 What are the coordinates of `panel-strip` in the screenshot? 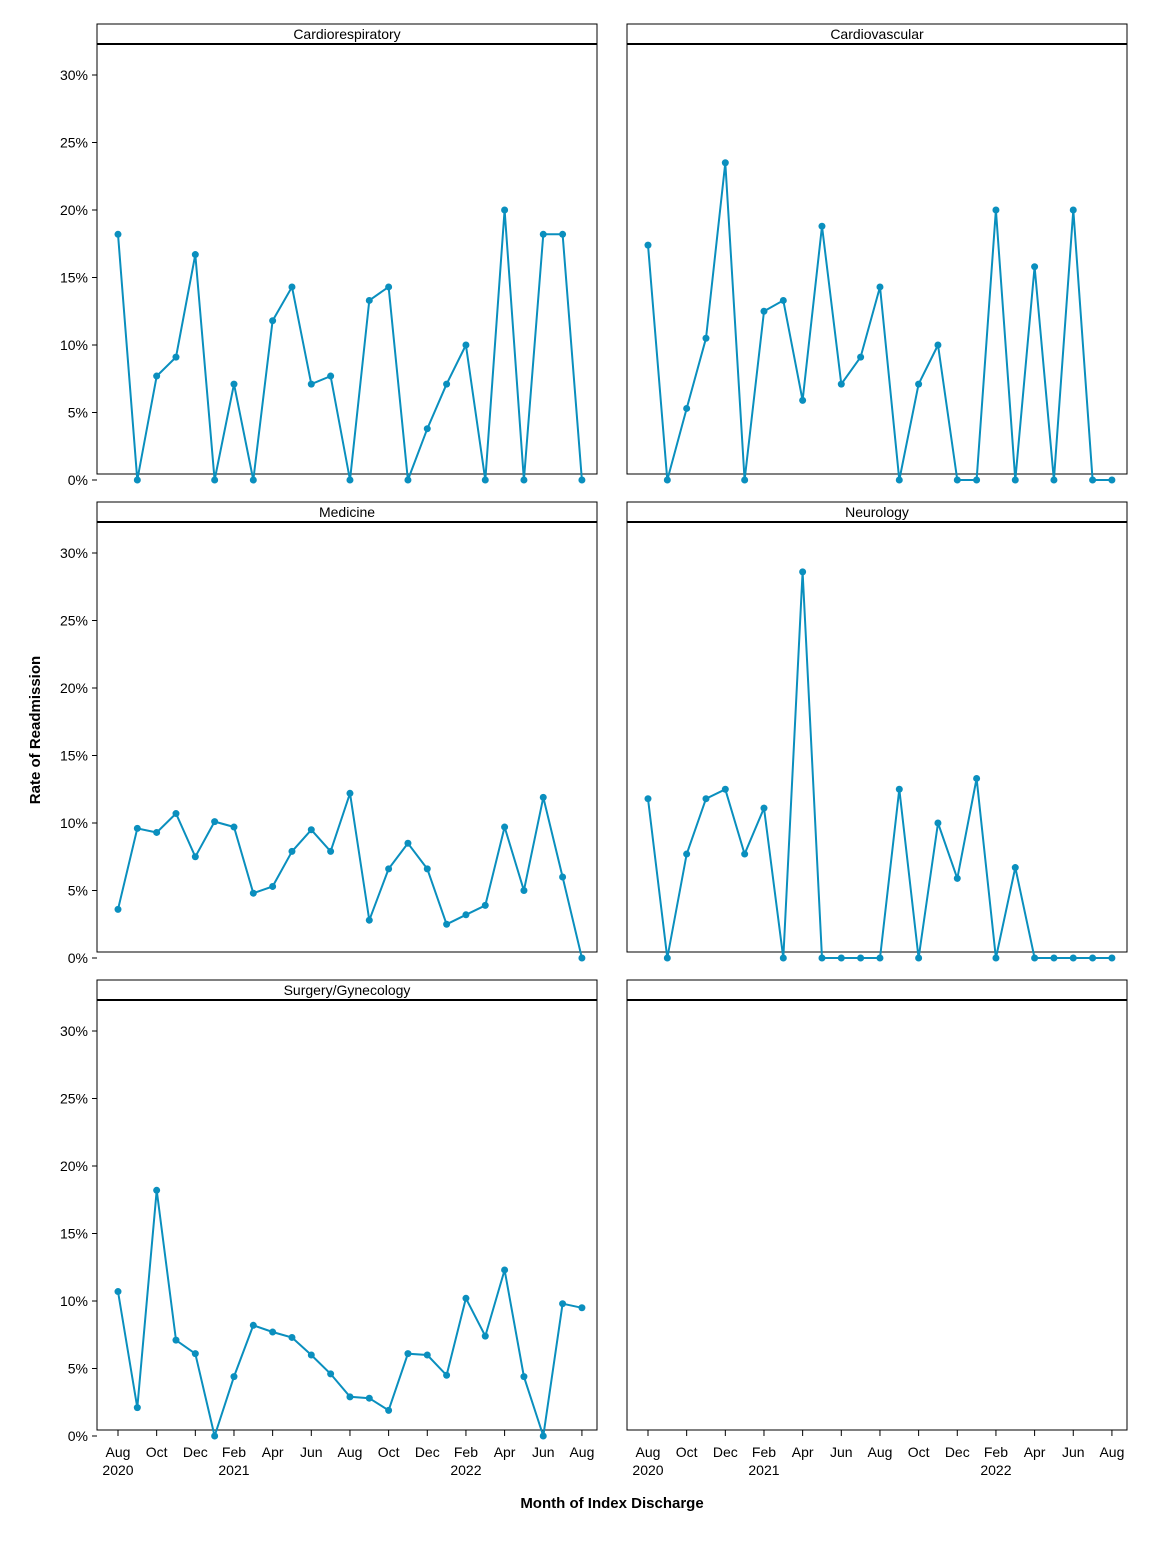 It's located at (877, 990).